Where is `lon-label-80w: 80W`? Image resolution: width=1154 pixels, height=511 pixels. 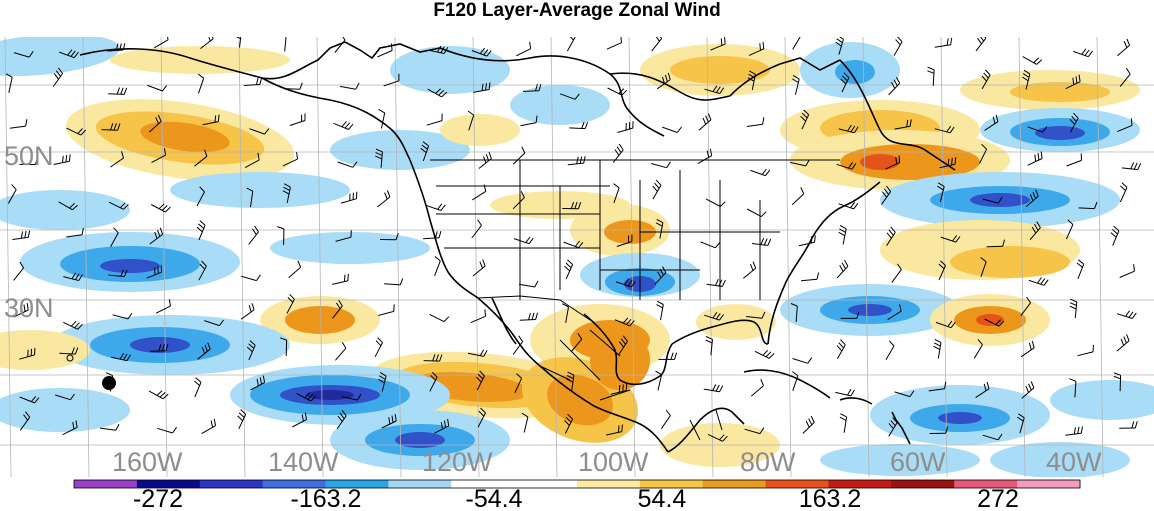 lon-label-80w: 80W is located at coordinates (768, 462).